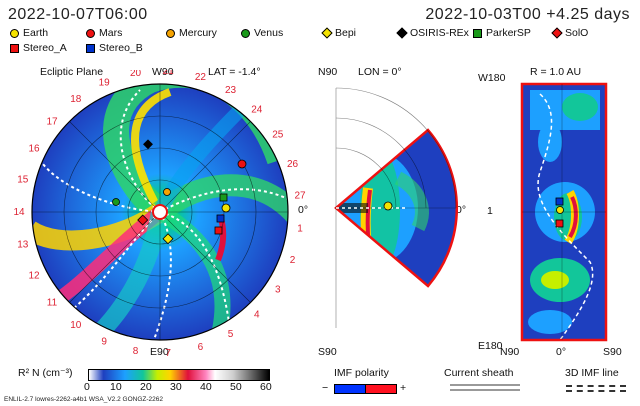 Image resolution: width=640 pixels, height=406 pixels. Describe the element at coordinates (148, 144) in the screenshot. I see `osiris-rex-marker` at that location.